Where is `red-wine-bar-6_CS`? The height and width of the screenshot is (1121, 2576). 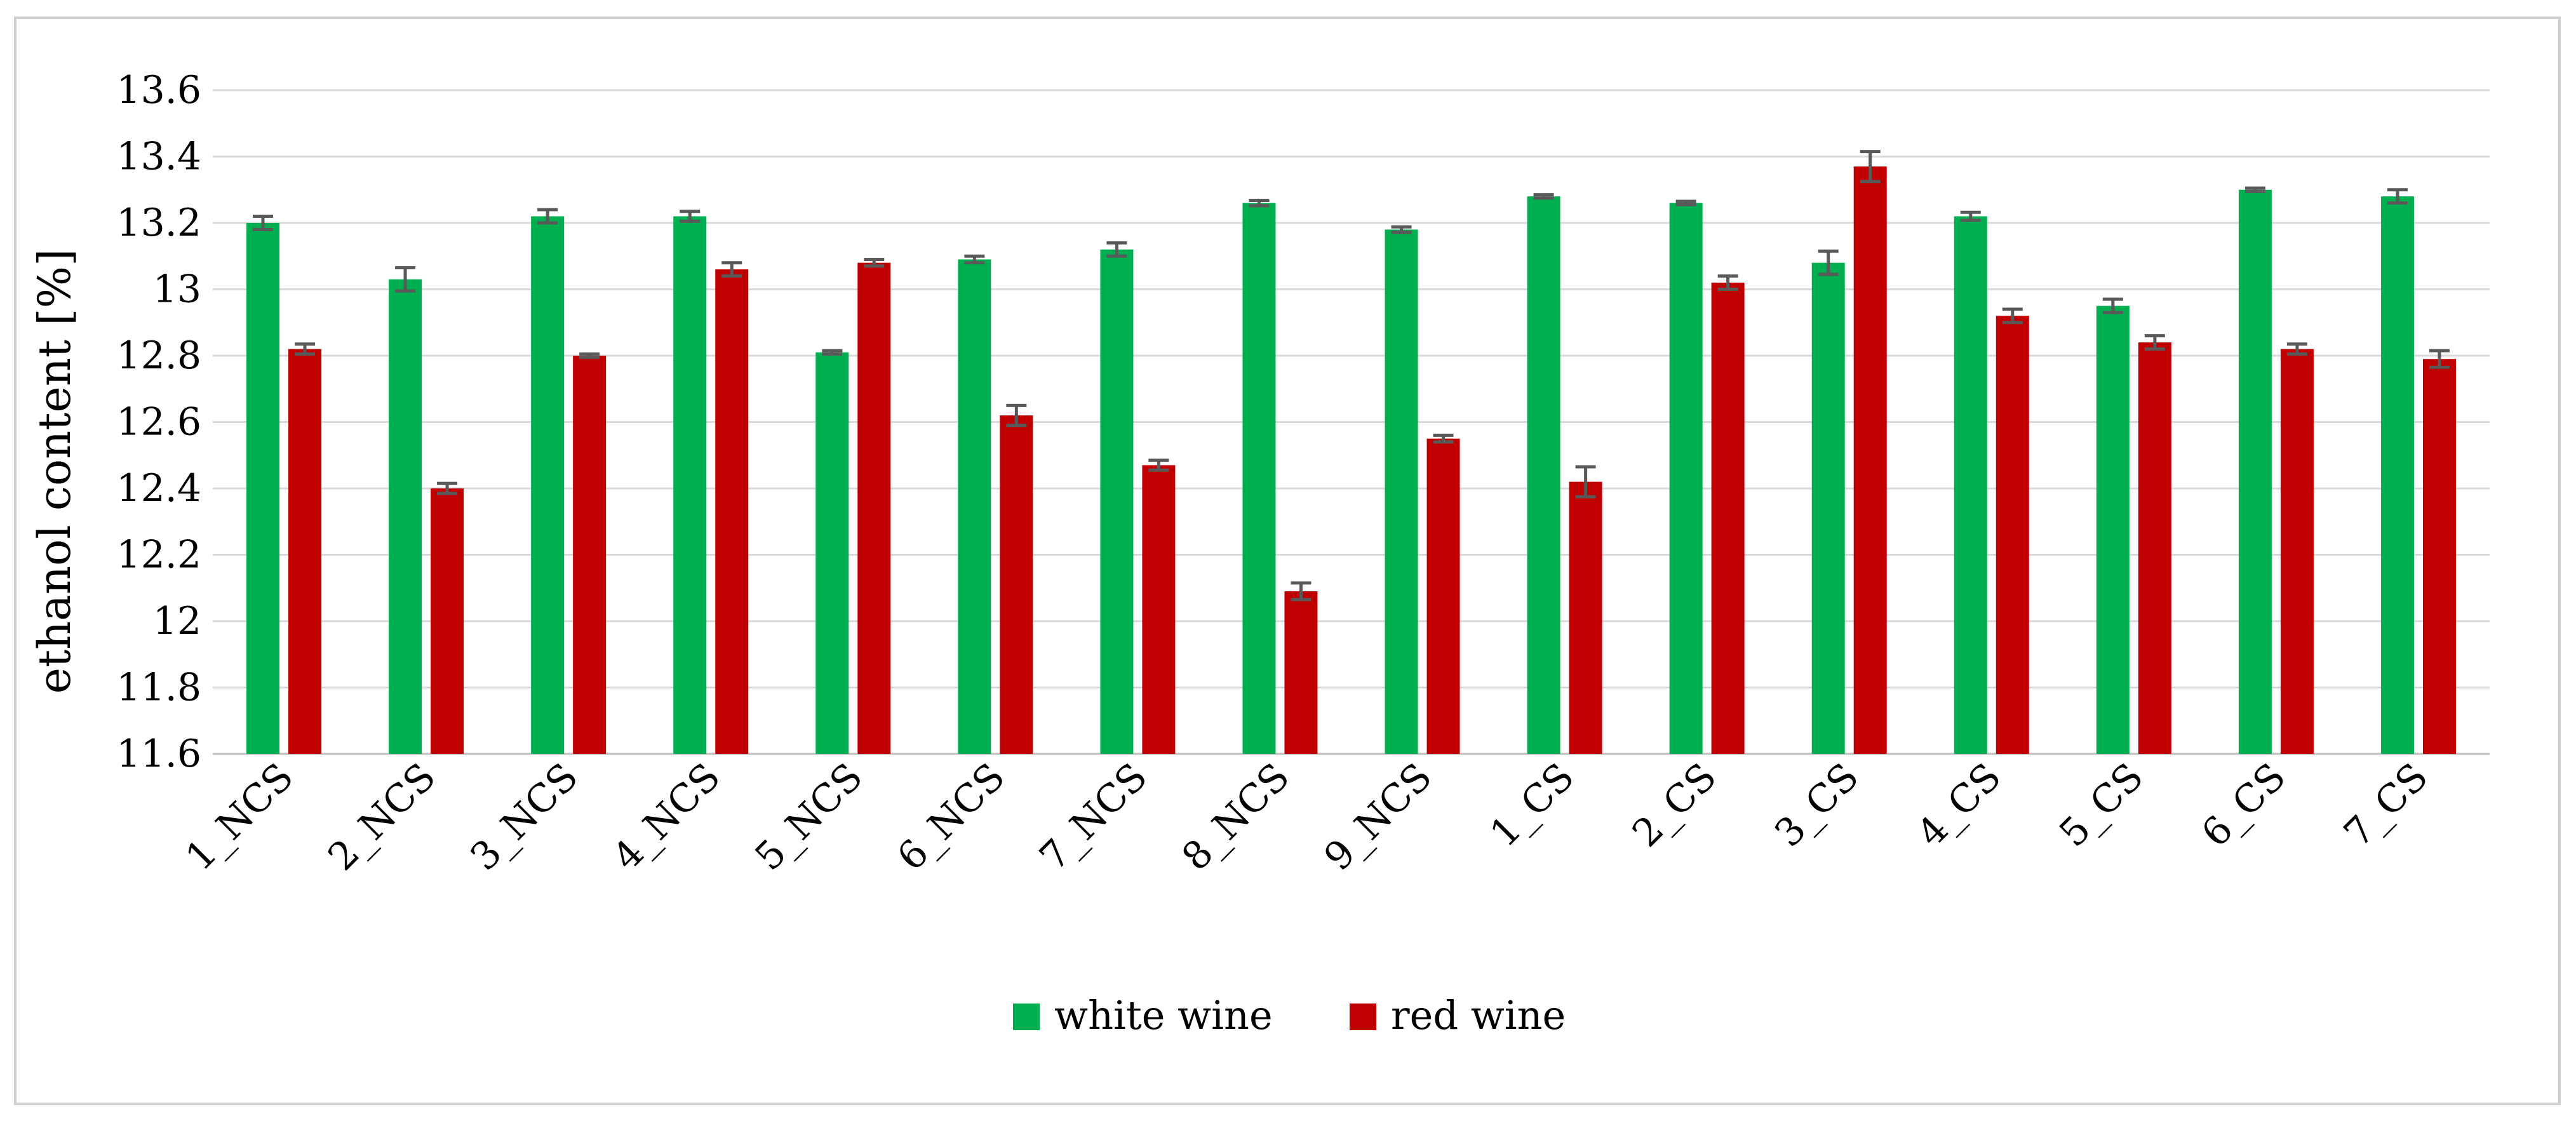 red-wine-bar-6_CS is located at coordinates (2297, 551).